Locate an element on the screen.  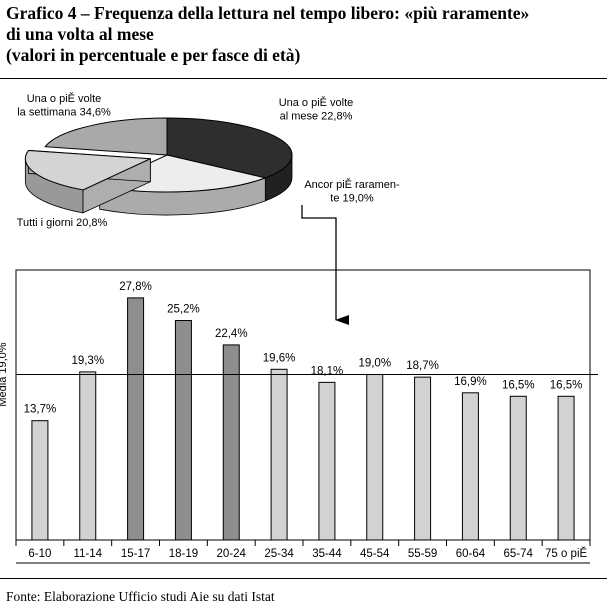
x-tick-label-35-44: 35-44 is located at coordinates (327, 554).